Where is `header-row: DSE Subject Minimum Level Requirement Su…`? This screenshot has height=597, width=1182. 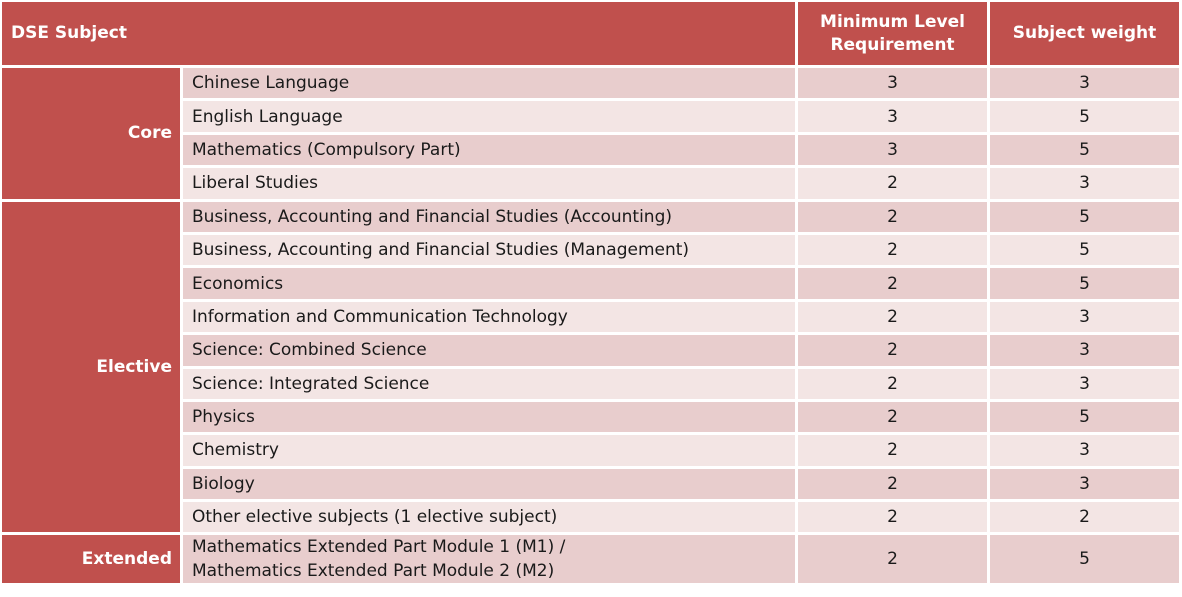
header-row: DSE Subject Minimum Level Requirement Su… is located at coordinates (590, 33).